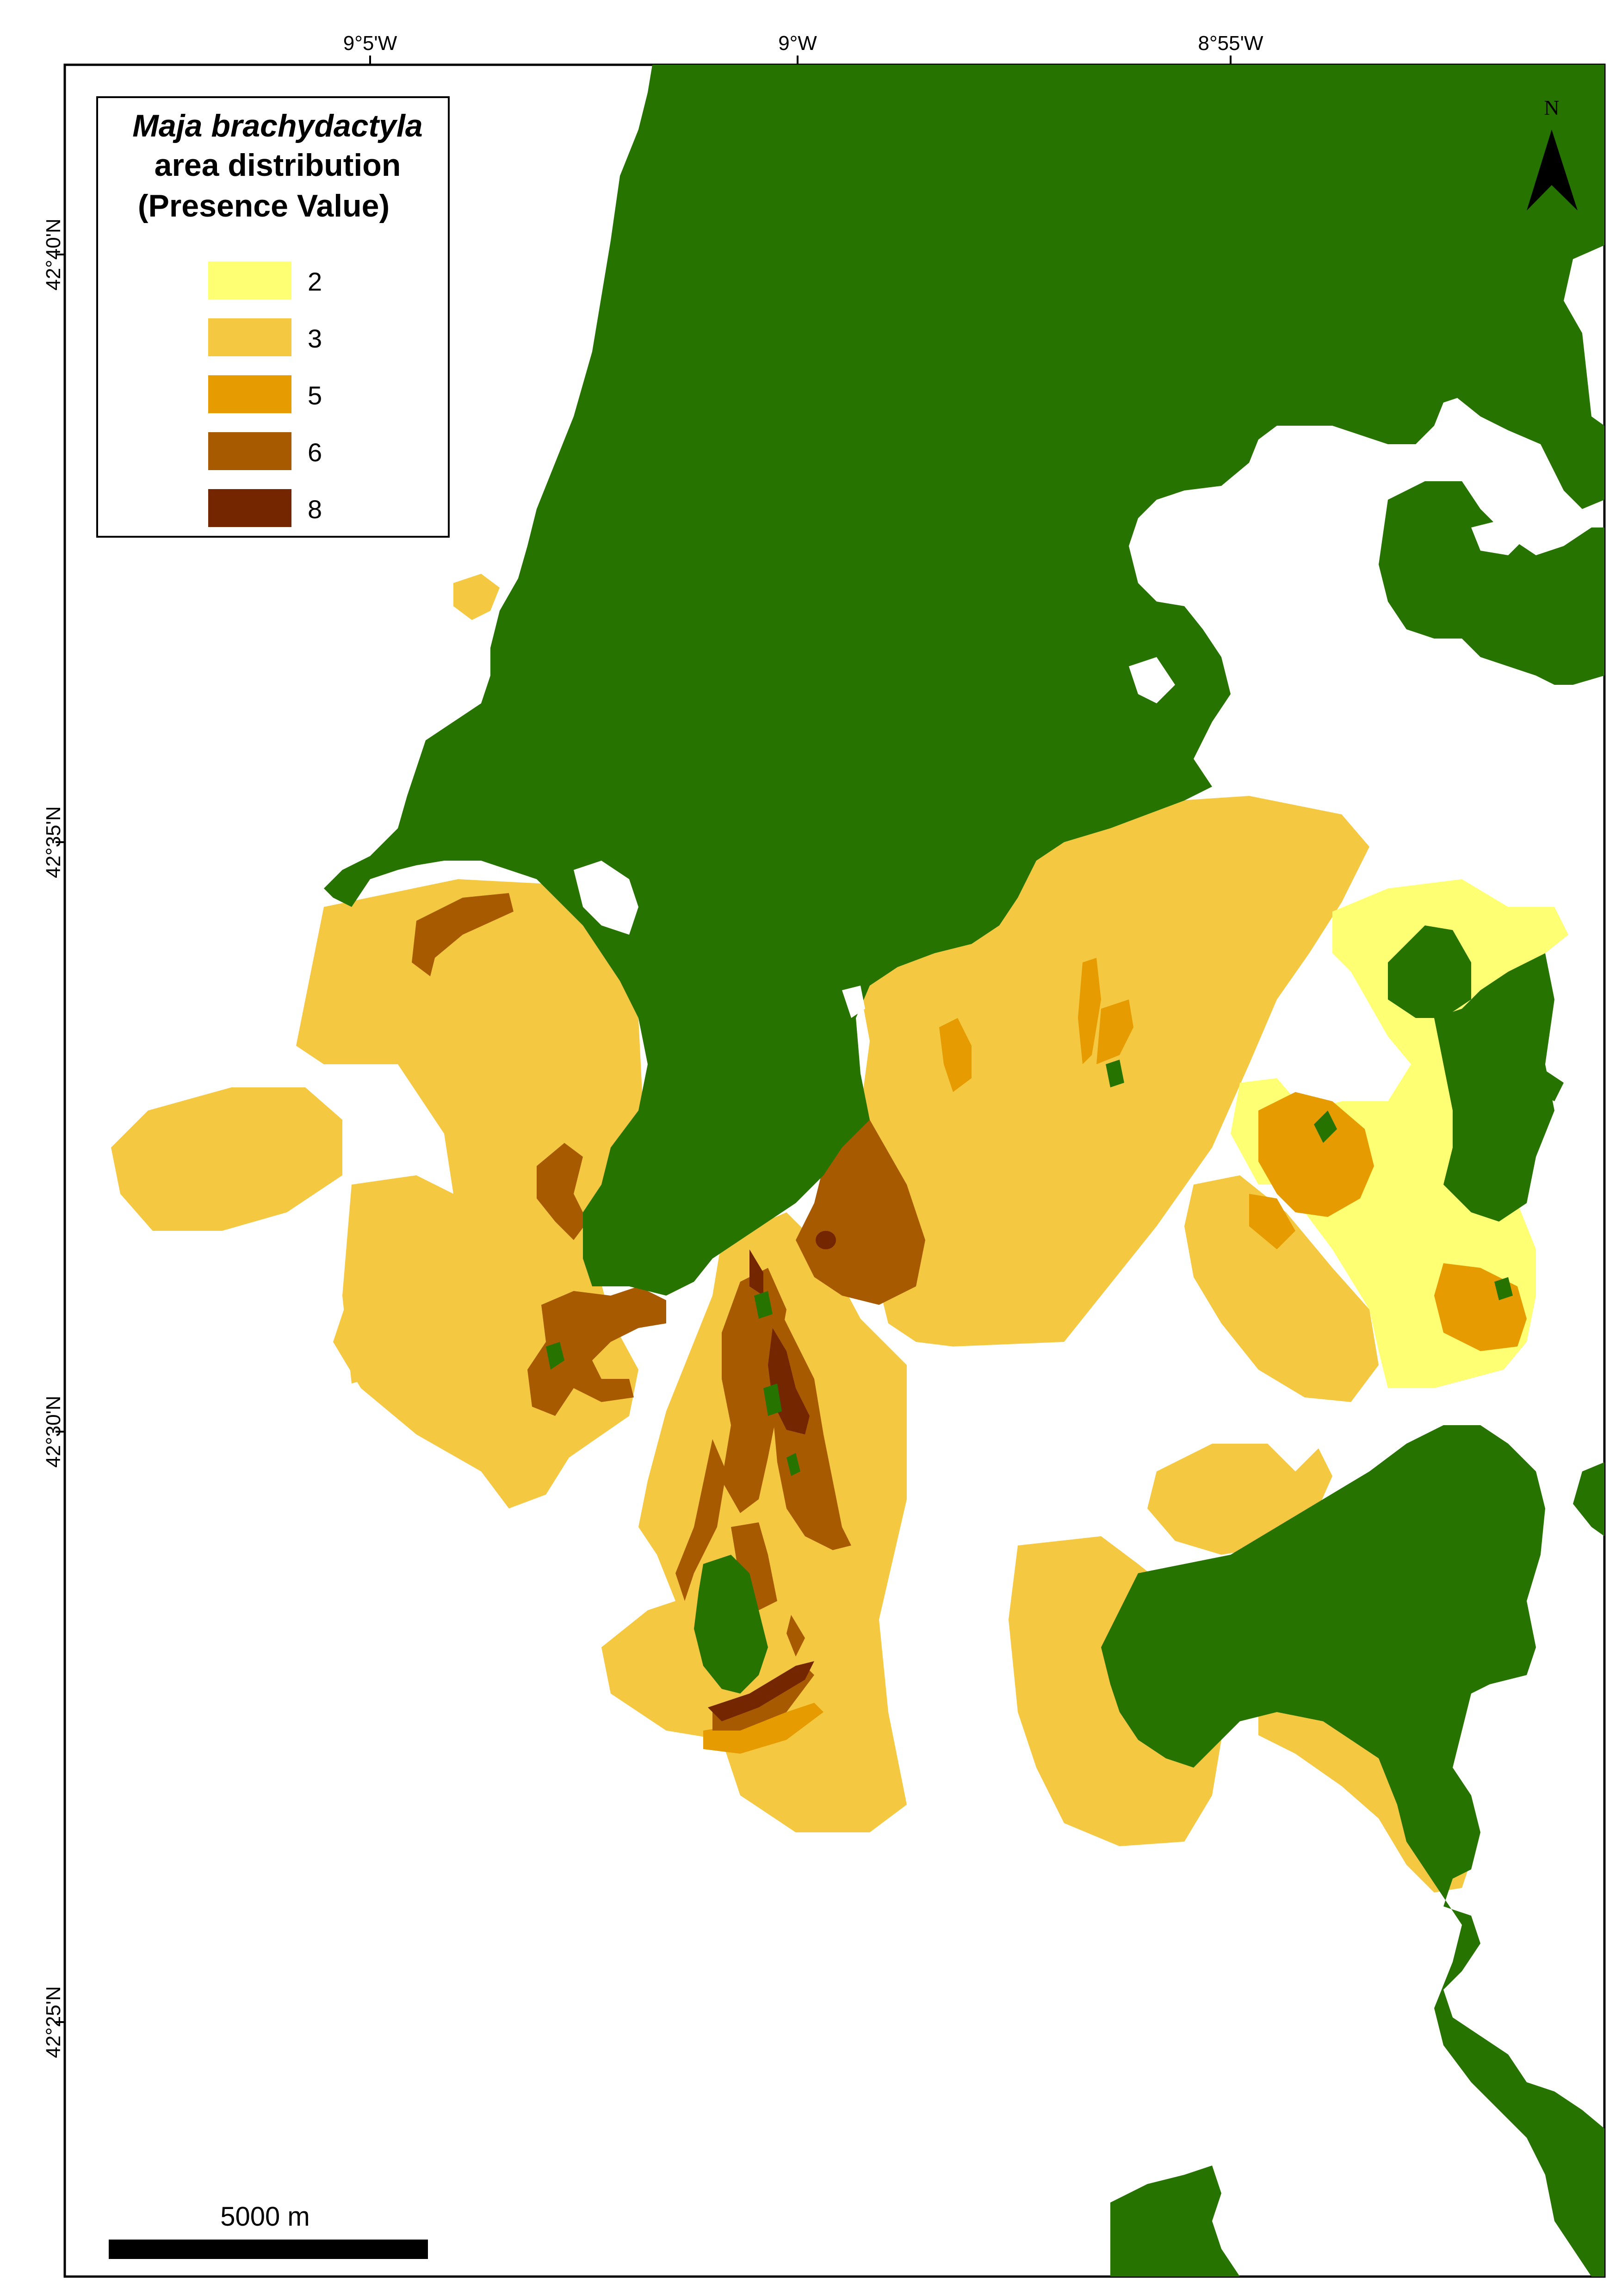  I want to click on legend-title-line3: (Presence Value), so click(264, 206).